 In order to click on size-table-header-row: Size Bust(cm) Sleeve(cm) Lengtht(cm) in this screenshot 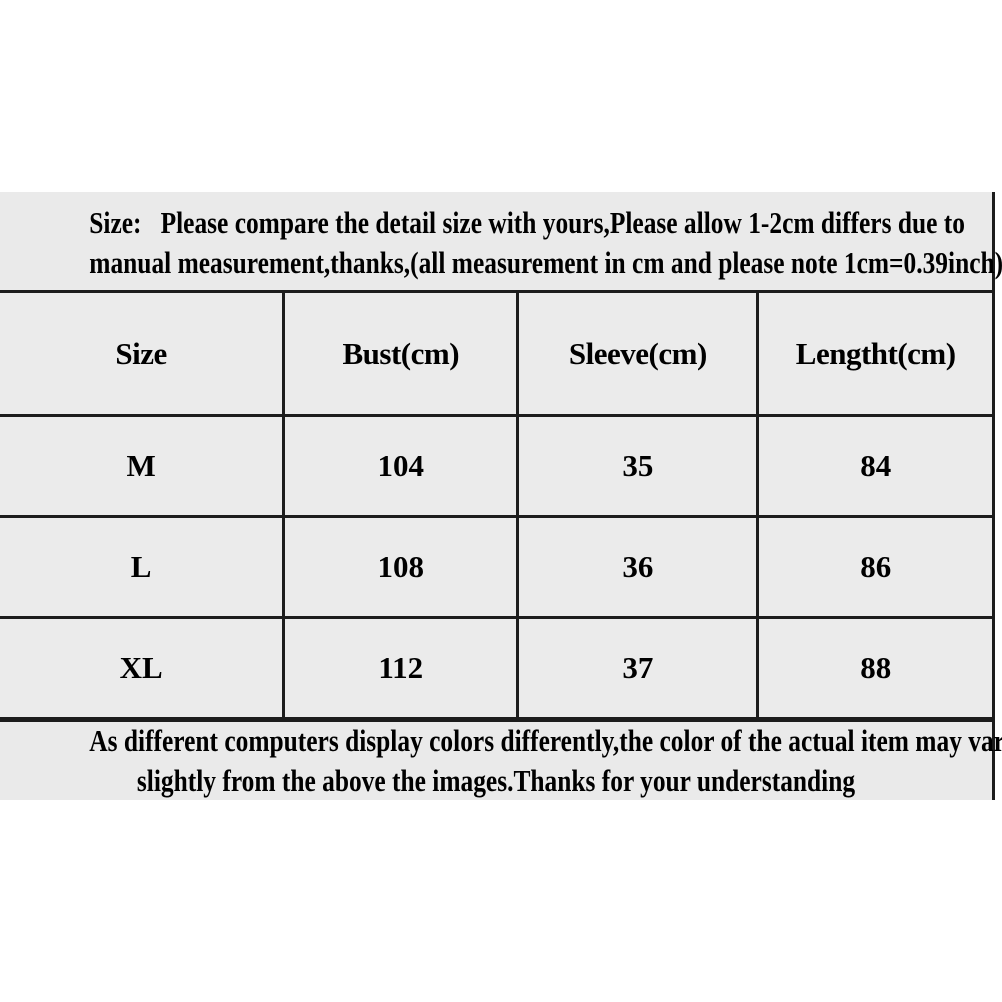, I will do `click(496, 353)`.